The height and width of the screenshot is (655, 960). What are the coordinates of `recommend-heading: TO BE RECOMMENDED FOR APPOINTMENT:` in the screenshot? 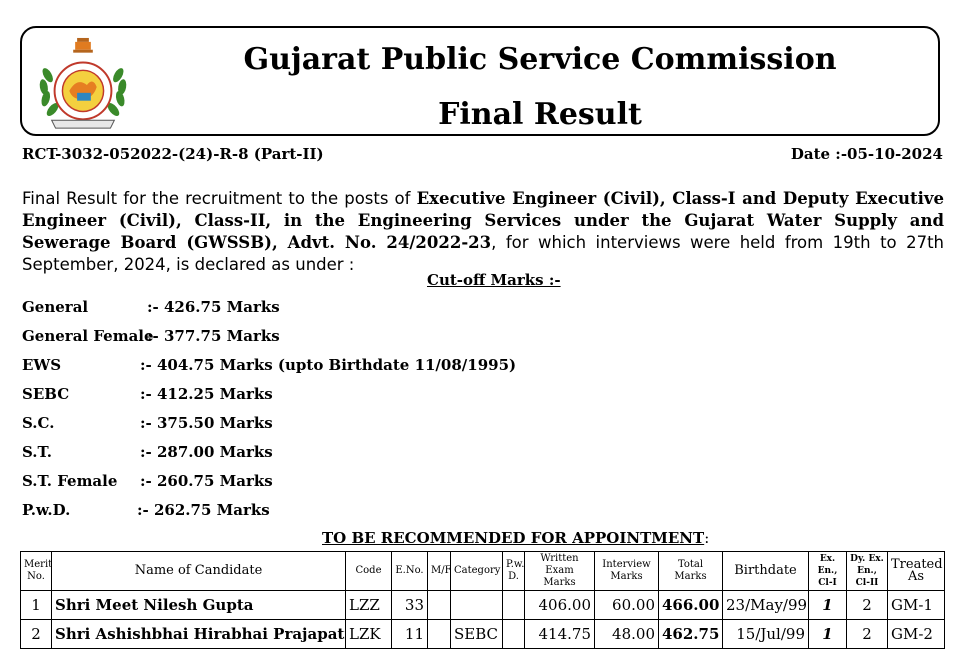 It's located at (516, 538).